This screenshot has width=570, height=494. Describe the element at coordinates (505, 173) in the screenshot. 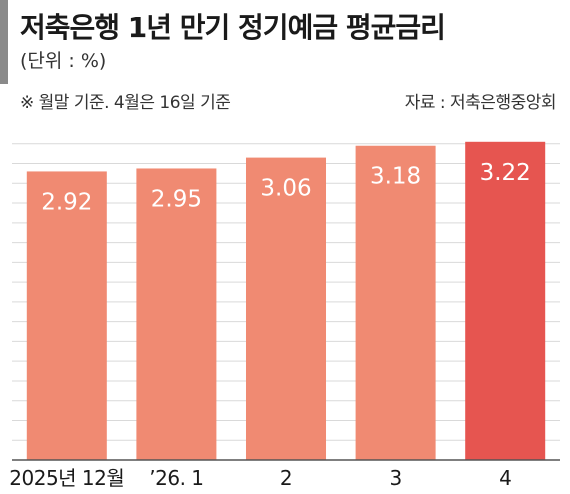

I see `bar-value-label: 3.22` at that location.